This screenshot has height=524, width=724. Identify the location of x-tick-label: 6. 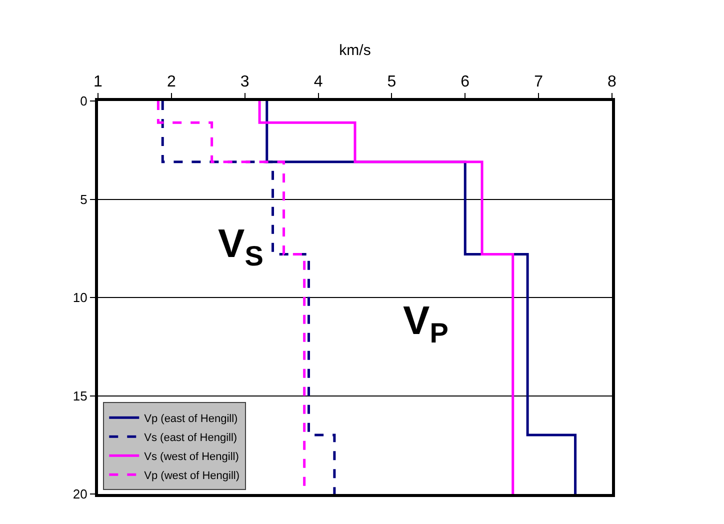
(465, 82).